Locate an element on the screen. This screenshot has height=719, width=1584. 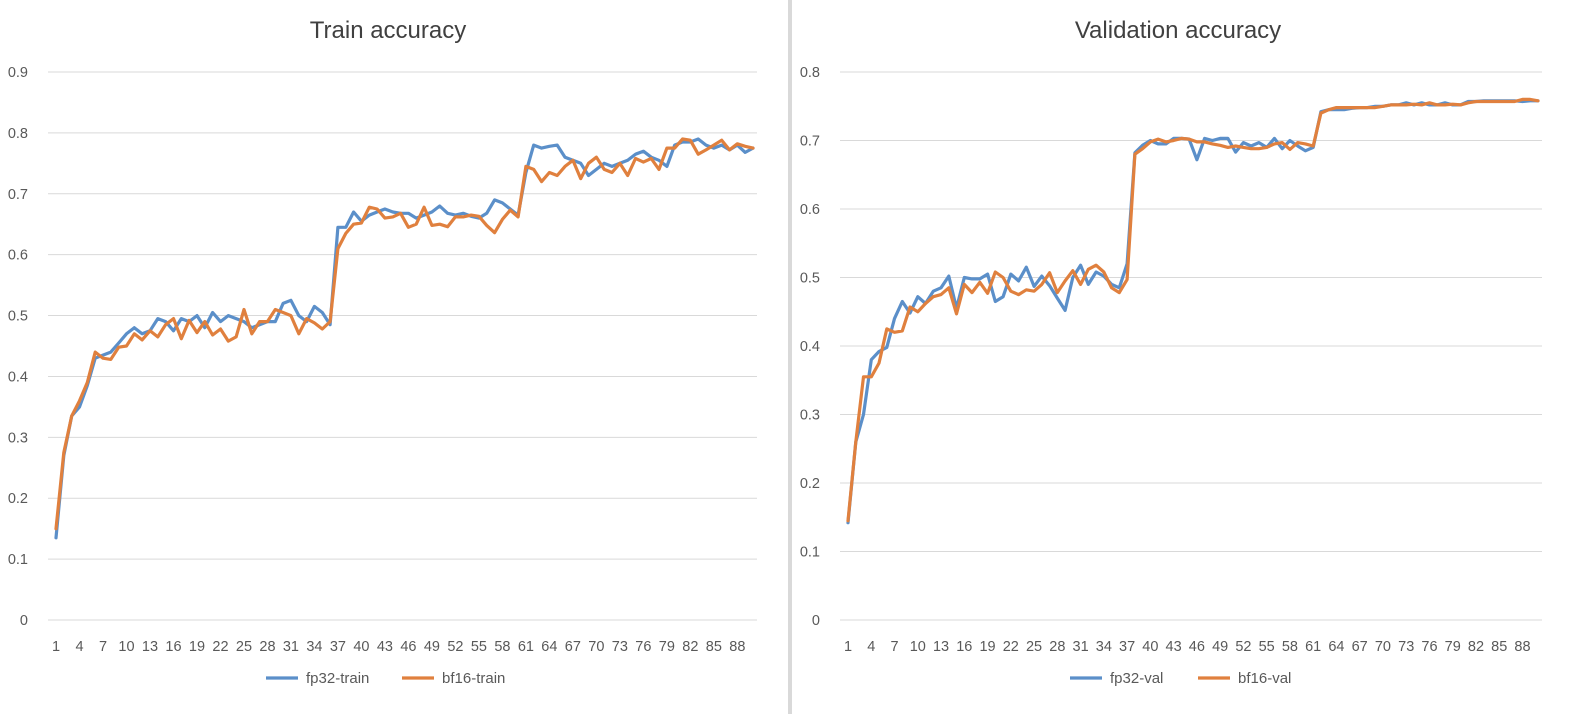
legend-label: bf16-train is located at coordinates (473, 678).